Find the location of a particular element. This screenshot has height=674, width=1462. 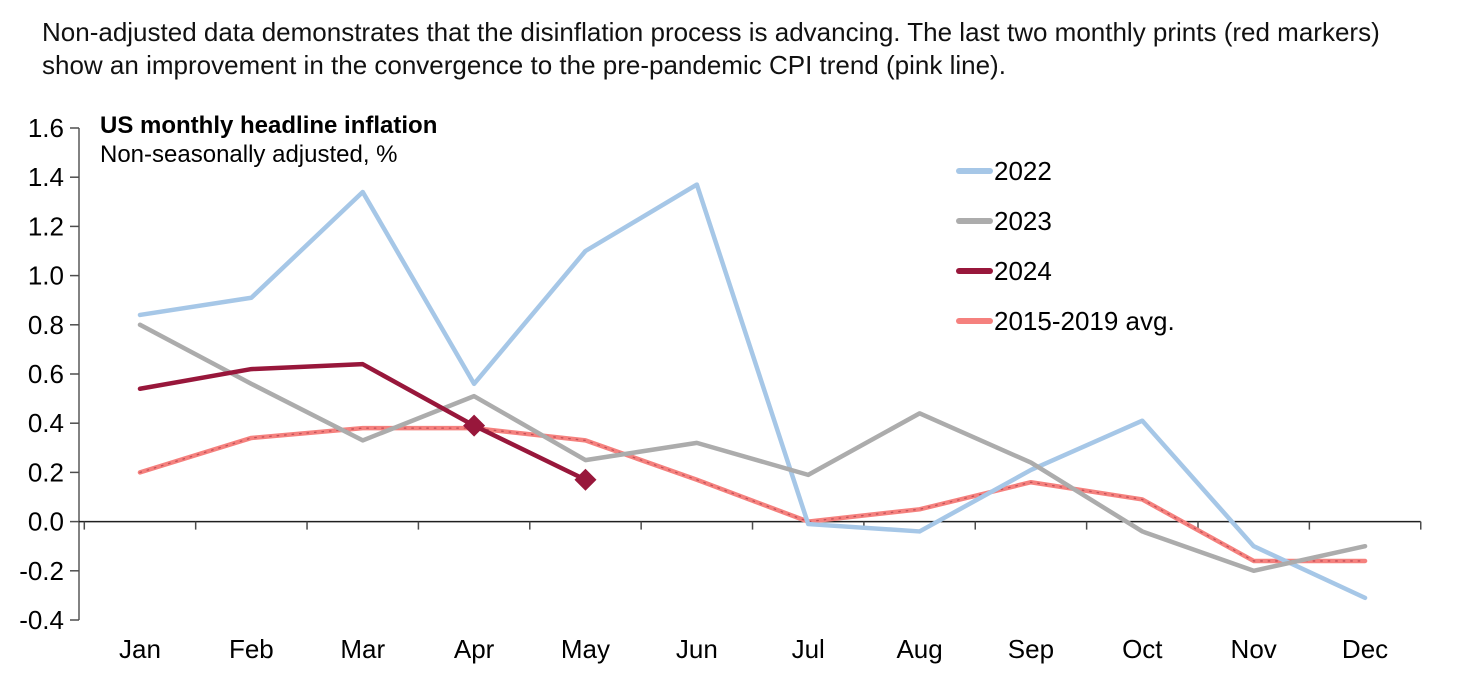

y-tick-label: -0.2 is located at coordinates (41, 571).